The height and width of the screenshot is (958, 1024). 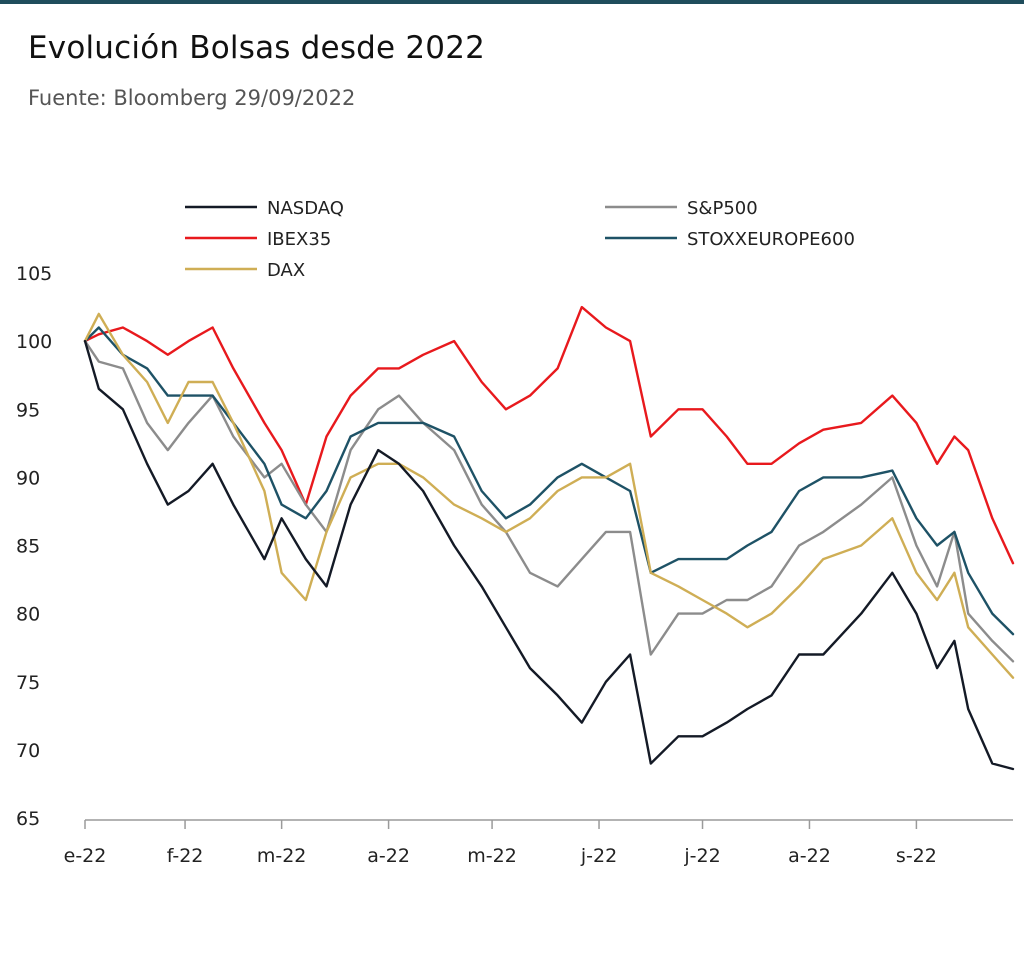 What do you see at coordinates (28, 410) in the screenshot?
I see `y-tick-label: 95` at bounding box center [28, 410].